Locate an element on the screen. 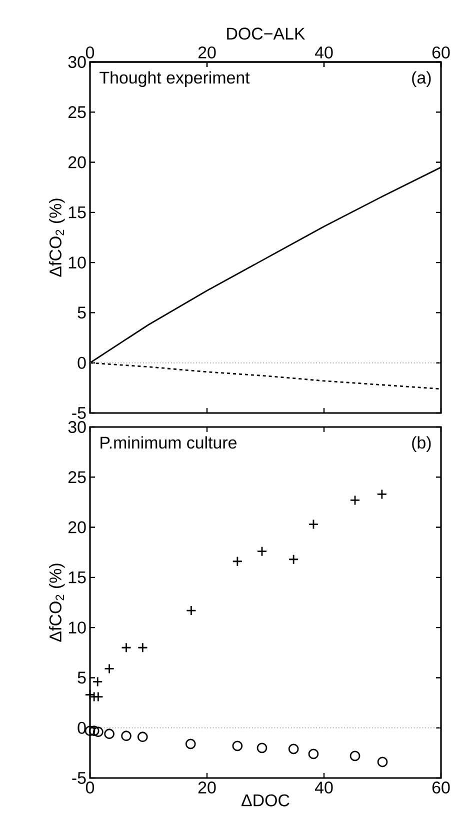 The image size is (451, 825). annotation: Thought experiment is located at coordinates (175, 79).